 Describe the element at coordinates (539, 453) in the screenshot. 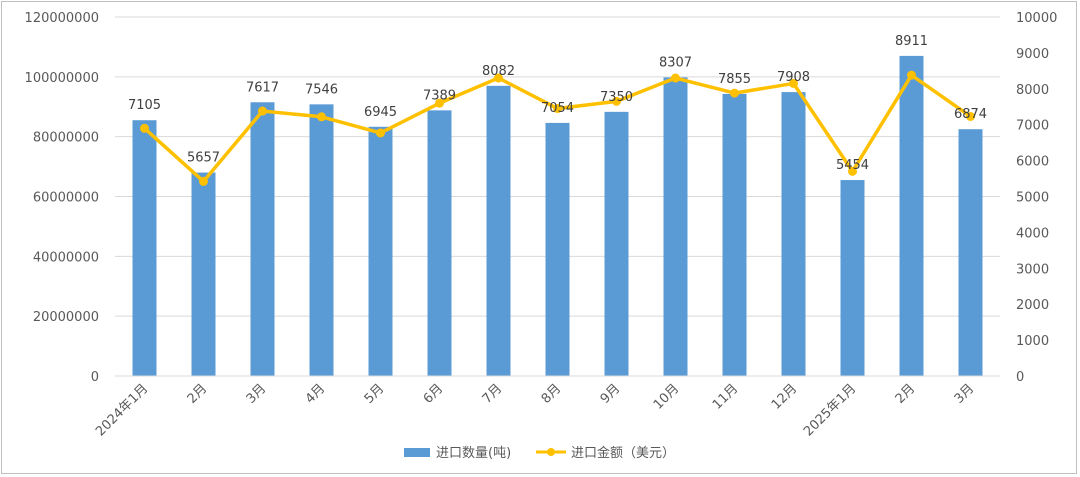

I see `legend: 进口数量(吨) 进口金额（美元）` at that location.